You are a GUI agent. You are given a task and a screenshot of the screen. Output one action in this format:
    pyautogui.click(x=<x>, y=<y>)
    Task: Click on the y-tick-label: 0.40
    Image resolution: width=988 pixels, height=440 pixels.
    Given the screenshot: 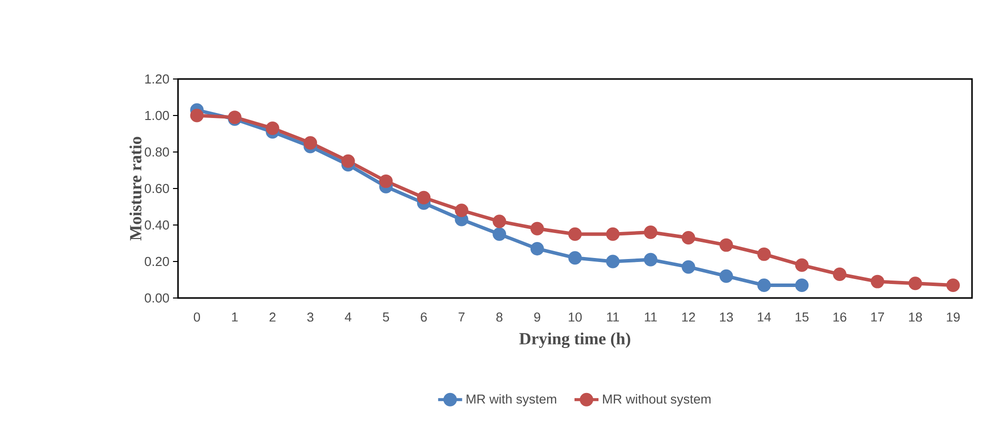 What is the action you would take?
    pyautogui.click(x=156, y=225)
    